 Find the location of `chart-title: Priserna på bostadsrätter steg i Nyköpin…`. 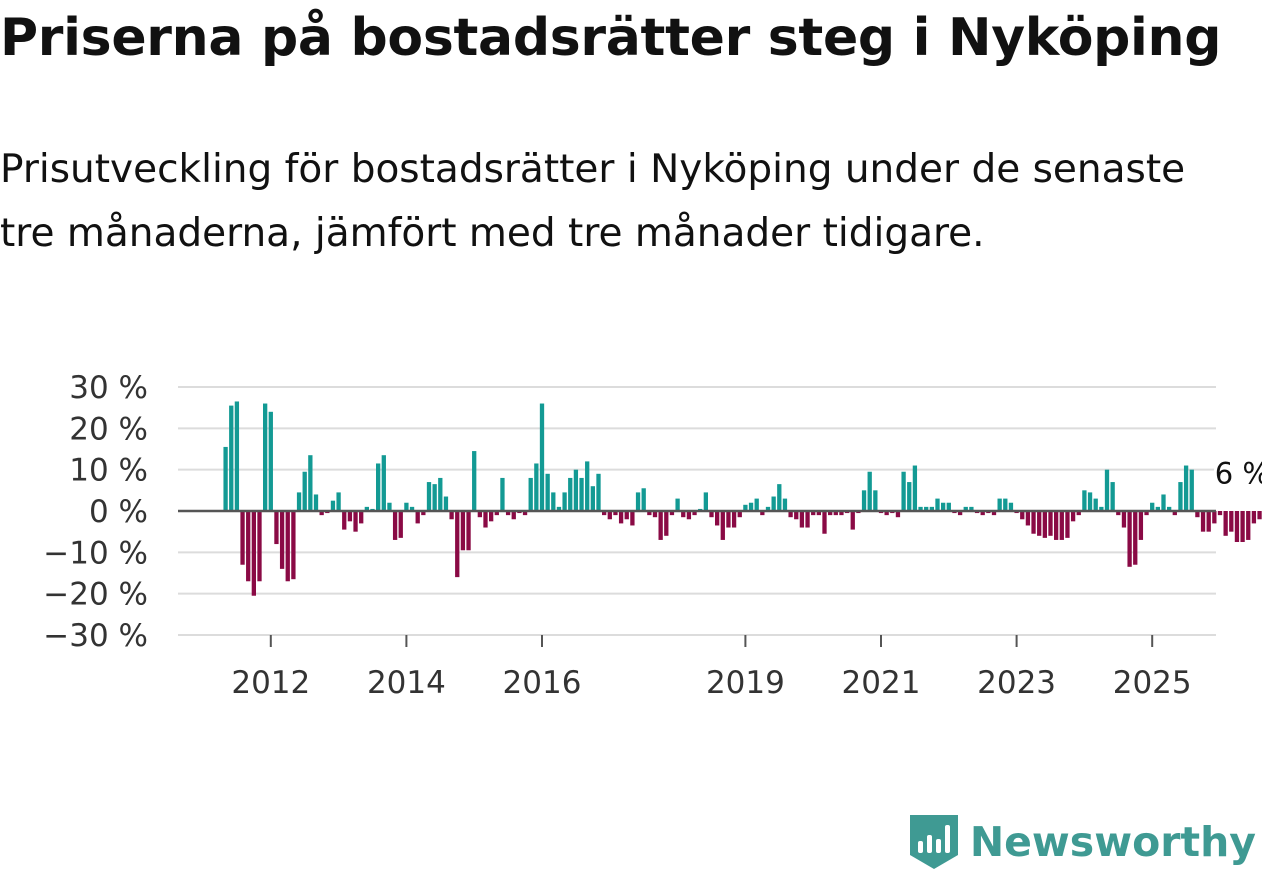

chart-title: Priserna på bostadsrätter steg i Nyköpin… is located at coordinates (611, 38).